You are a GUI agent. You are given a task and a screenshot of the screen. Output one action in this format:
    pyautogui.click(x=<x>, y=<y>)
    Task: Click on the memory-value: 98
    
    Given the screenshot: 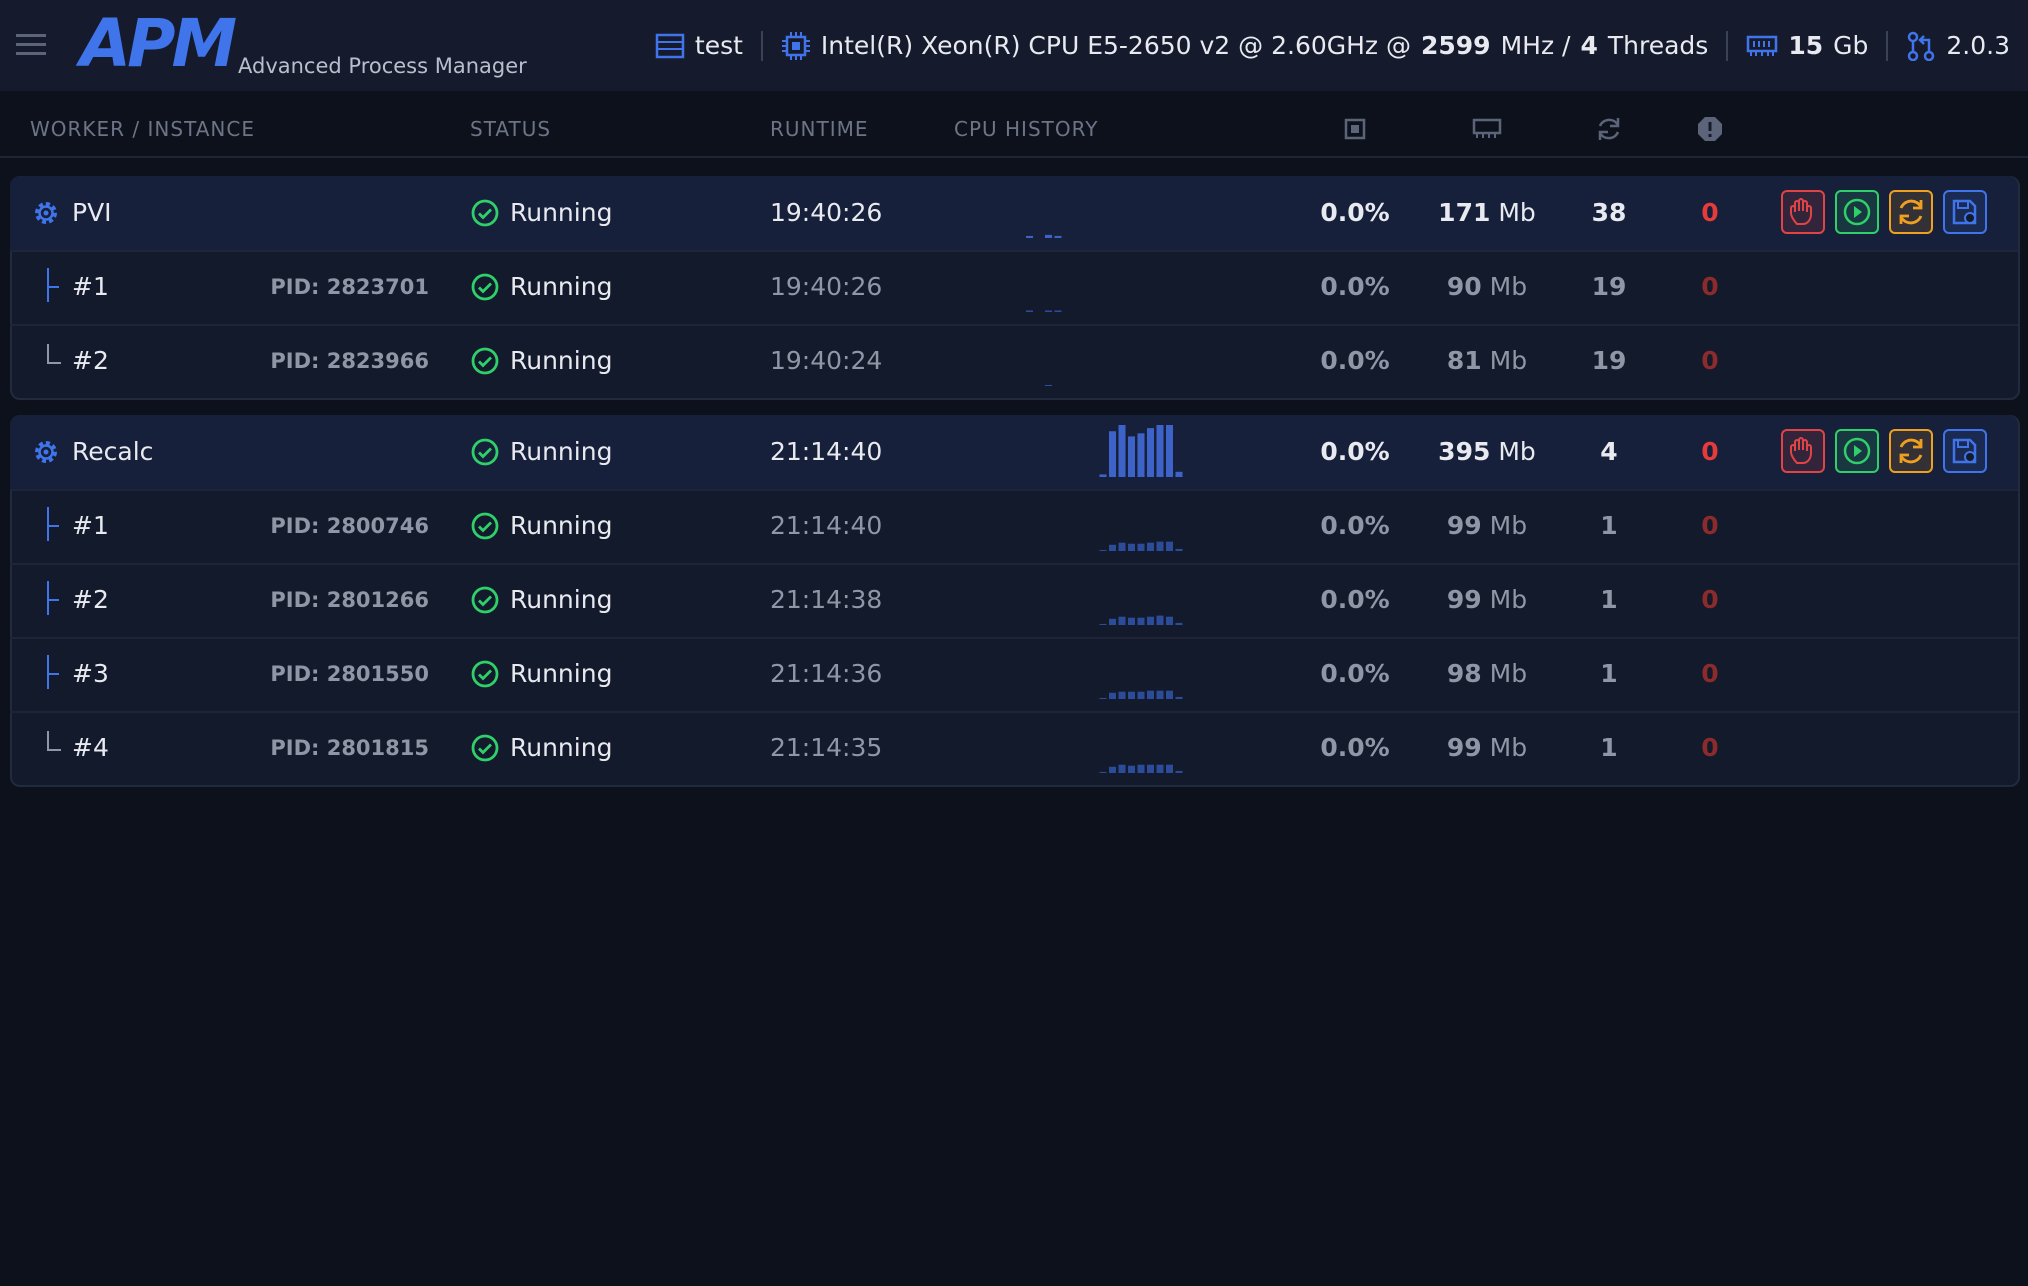 What is the action you would take?
    pyautogui.click(x=1464, y=673)
    